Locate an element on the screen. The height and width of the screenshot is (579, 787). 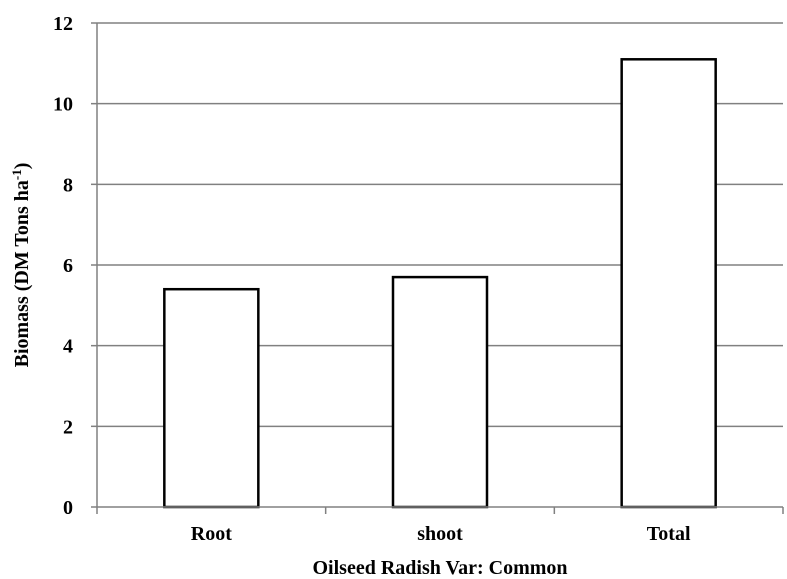
y-axis-title: Biomass (DM Tons ha-1) is located at coordinates (21, 265).